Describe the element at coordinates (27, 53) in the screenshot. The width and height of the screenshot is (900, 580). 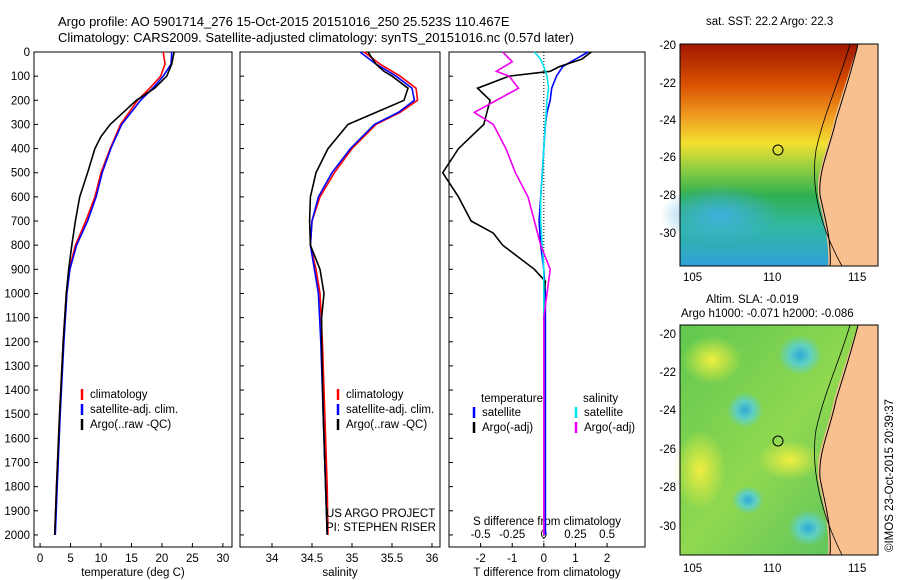
I see `depth-tick-label: 0` at that location.